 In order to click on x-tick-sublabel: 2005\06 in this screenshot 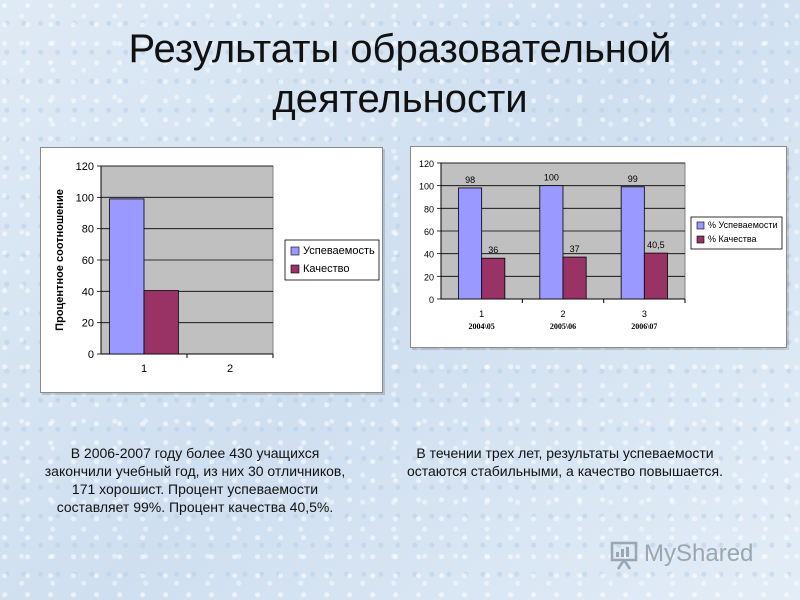, I will do `click(563, 326)`.